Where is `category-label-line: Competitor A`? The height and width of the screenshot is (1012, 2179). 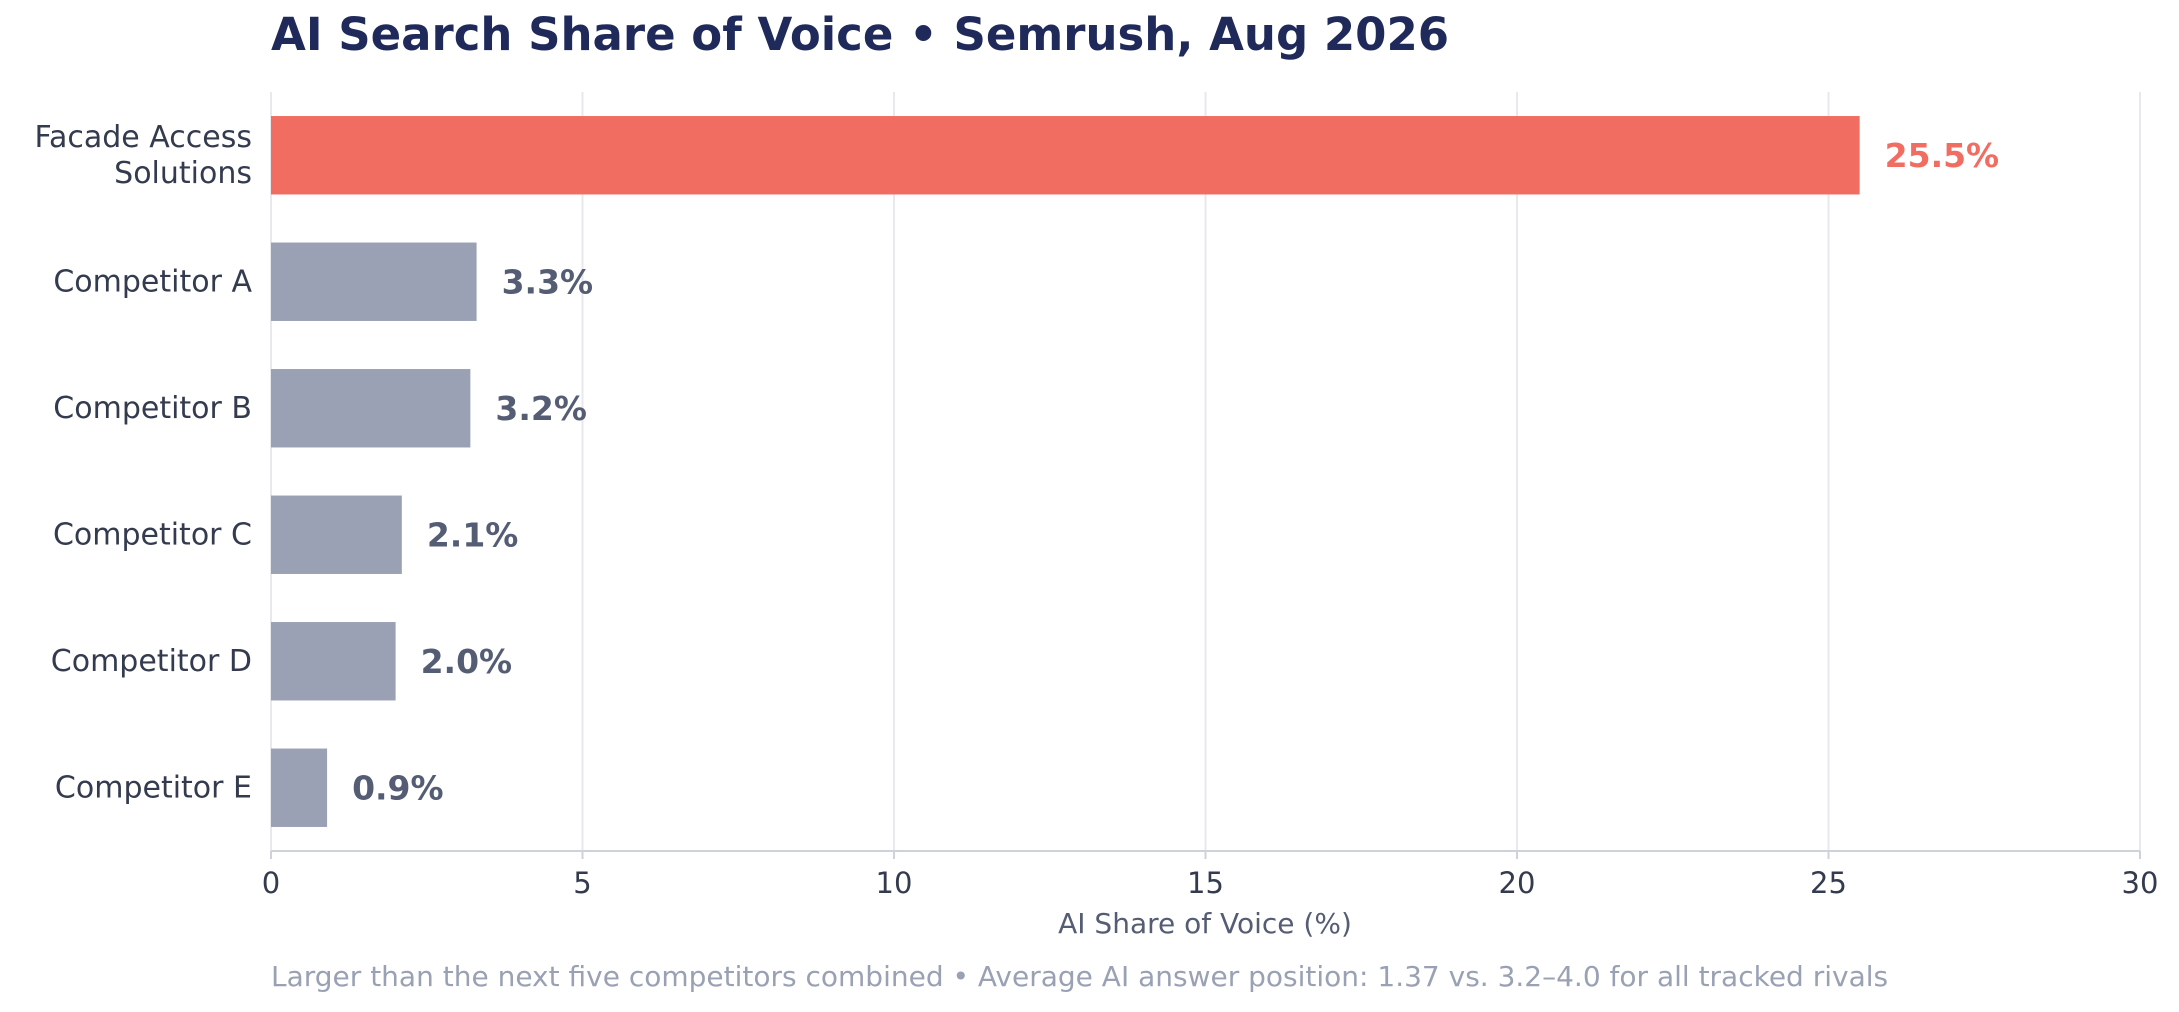 category-label-line: Competitor A is located at coordinates (152, 281).